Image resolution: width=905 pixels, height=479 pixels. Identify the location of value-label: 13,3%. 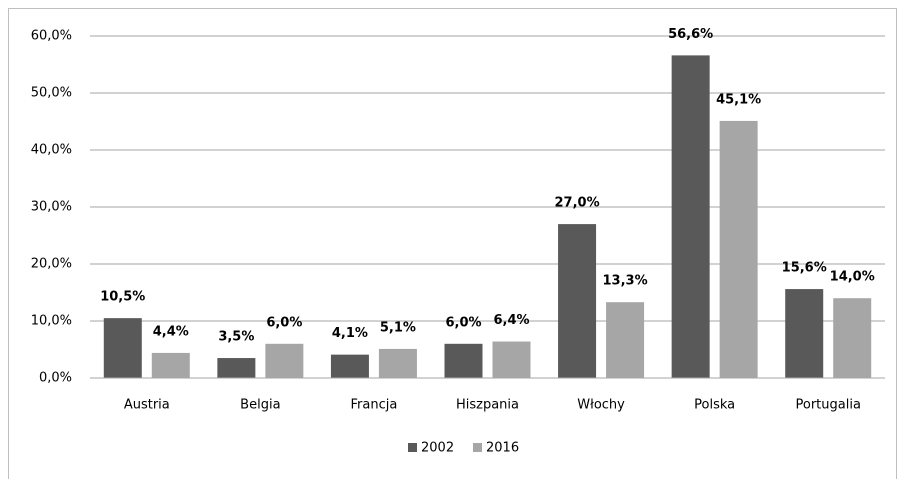
(625, 281).